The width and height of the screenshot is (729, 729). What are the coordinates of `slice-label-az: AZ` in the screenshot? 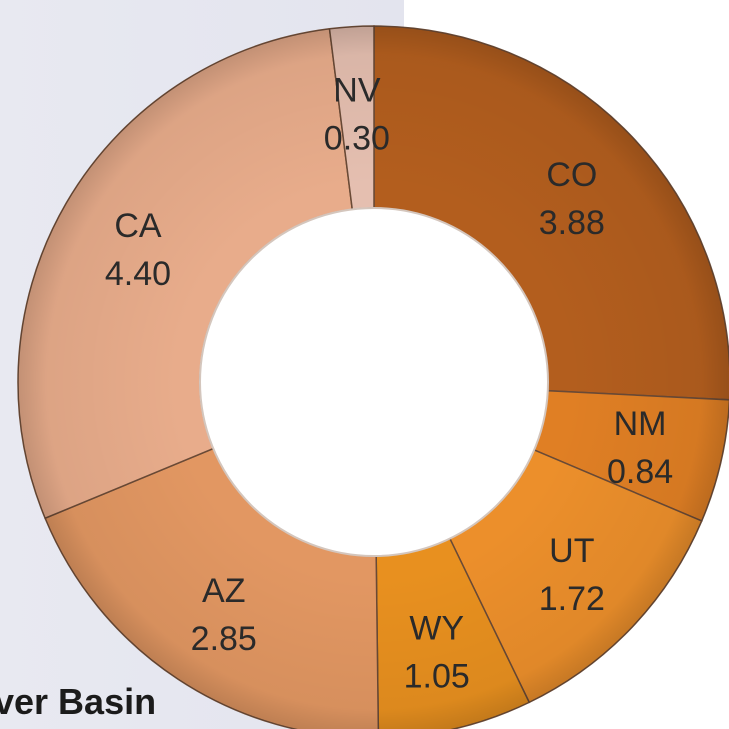 It's located at (223, 591).